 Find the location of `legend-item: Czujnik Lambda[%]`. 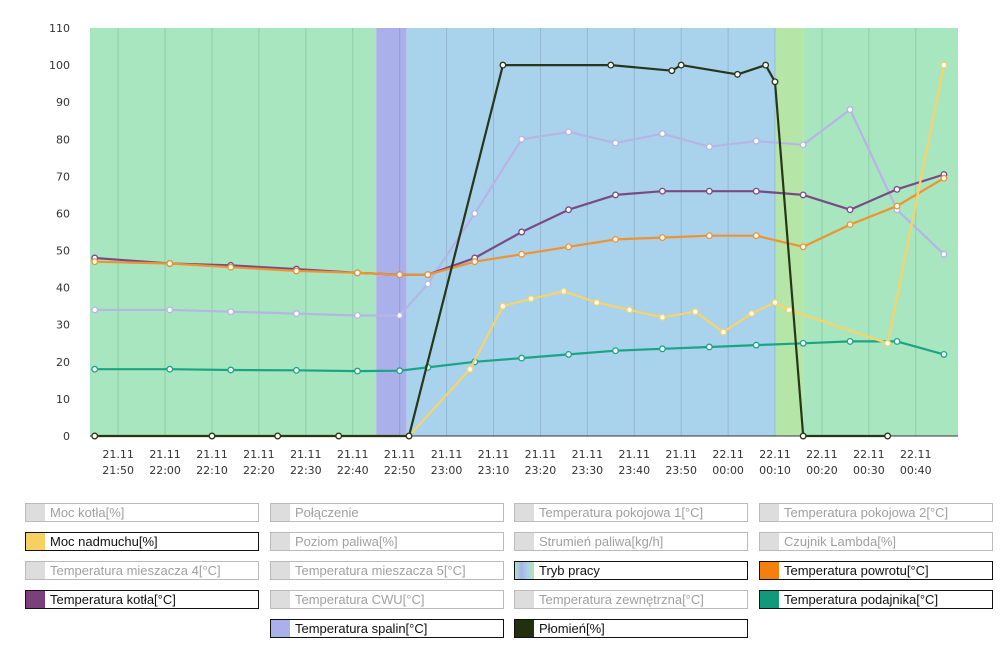

legend-item: Czujnik Lambda[%] is located at coordinates (876, 541).